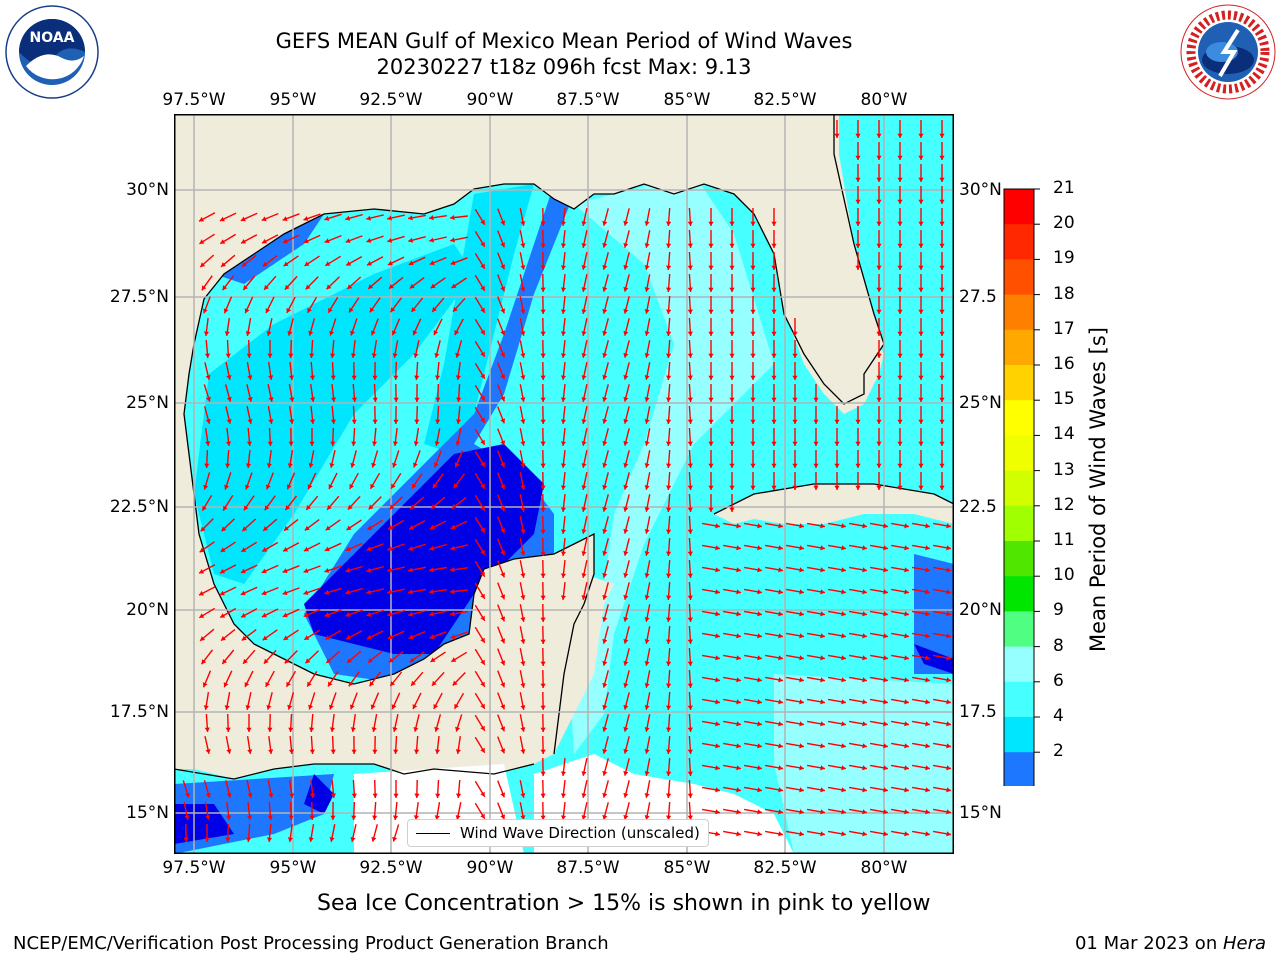 Image resolution: width=1280 pixels, height=960 pixels. What do you see at coordinates (1228, 52) in the screenshot?
I see `nws-logo` at bounding box center [1228, 52].